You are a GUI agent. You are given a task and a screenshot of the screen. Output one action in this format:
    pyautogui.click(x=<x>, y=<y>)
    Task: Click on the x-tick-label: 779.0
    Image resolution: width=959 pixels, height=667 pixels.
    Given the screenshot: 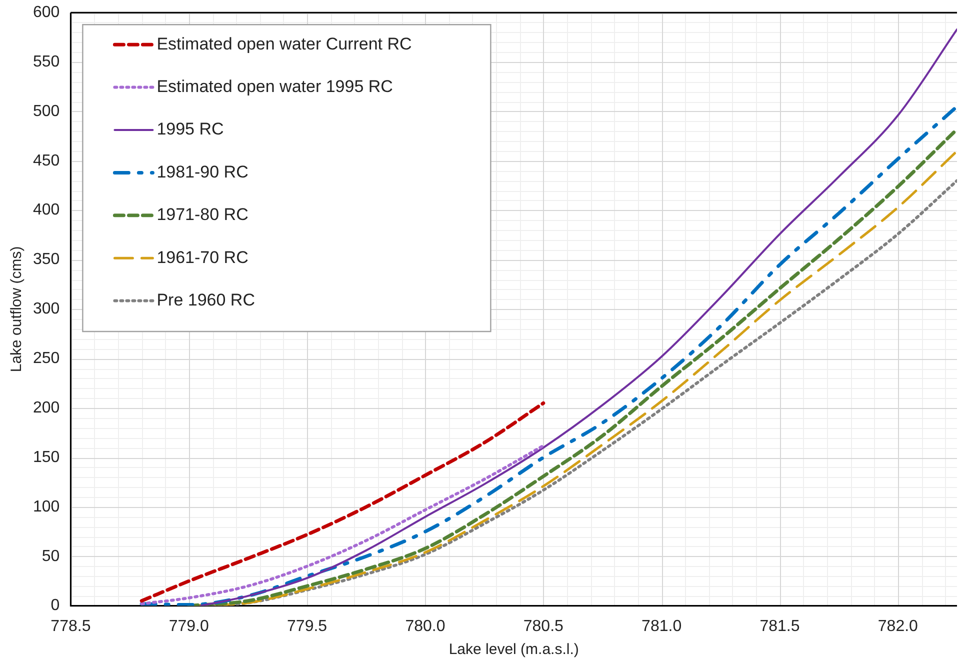 What is the action you would take?
    pyautogui.click(x=188, y=626)
    